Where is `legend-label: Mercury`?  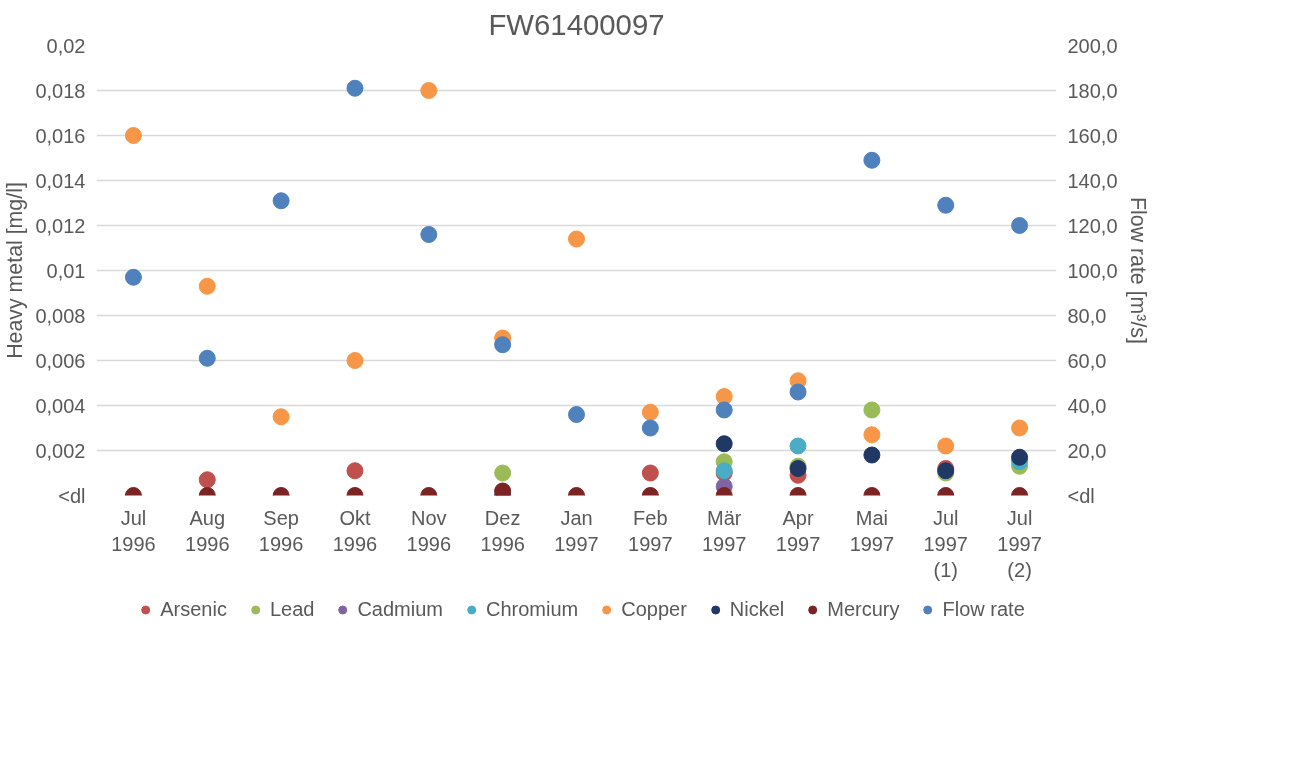
legend-label: Mercury is located at coordinates (863, 609).